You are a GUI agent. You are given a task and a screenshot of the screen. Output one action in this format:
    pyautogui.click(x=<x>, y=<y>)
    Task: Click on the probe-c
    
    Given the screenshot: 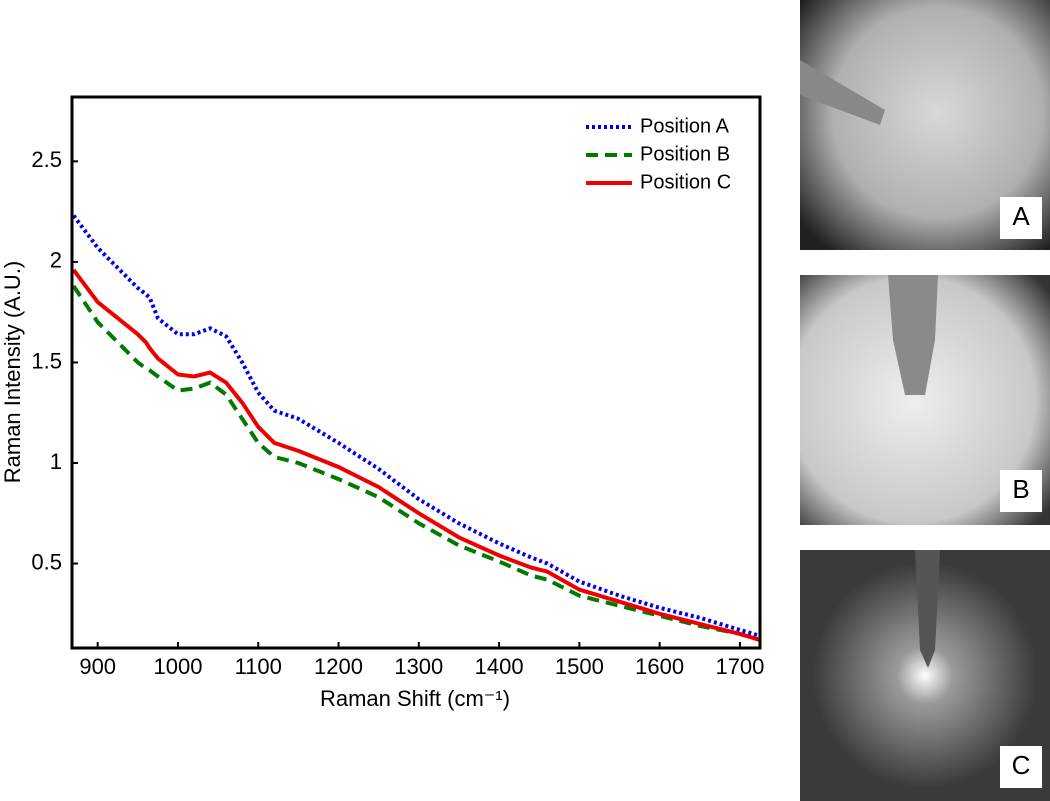 What is the action you would take?
    pyautogui.click(x=927, y=609)
    